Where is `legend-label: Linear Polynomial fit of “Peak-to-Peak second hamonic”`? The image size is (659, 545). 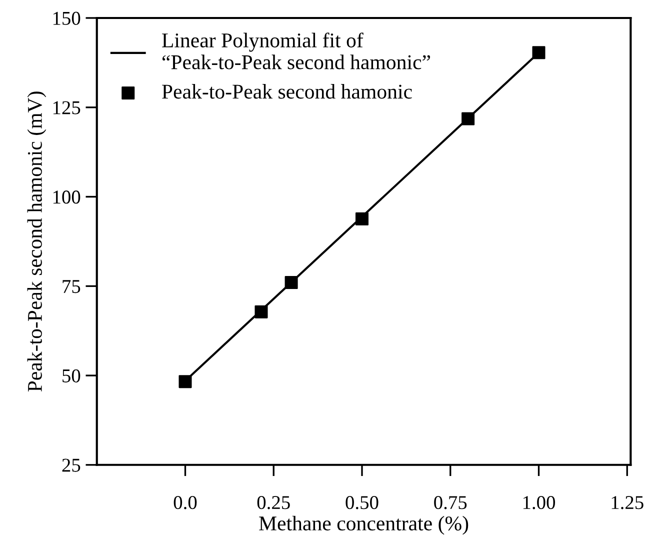
legend-label: Linear Polynomial fit of “Peak-to-Peak second hamonic” is located at coordinates (296, 51).